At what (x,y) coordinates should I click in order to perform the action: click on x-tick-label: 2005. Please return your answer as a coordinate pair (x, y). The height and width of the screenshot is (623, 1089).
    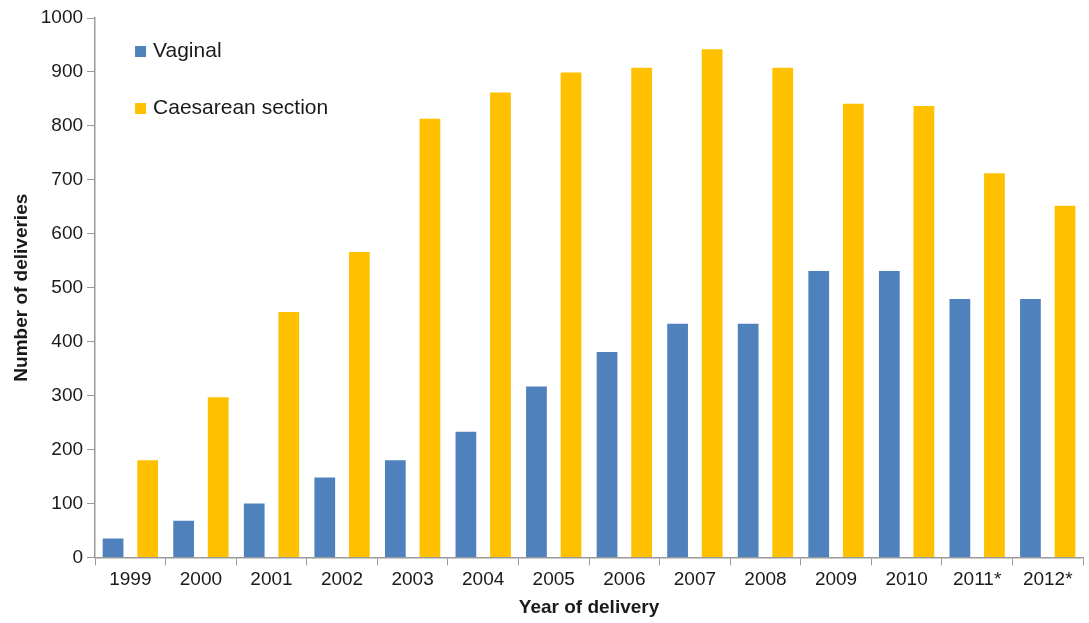
    Looking at the image, I should click on (553, 579).